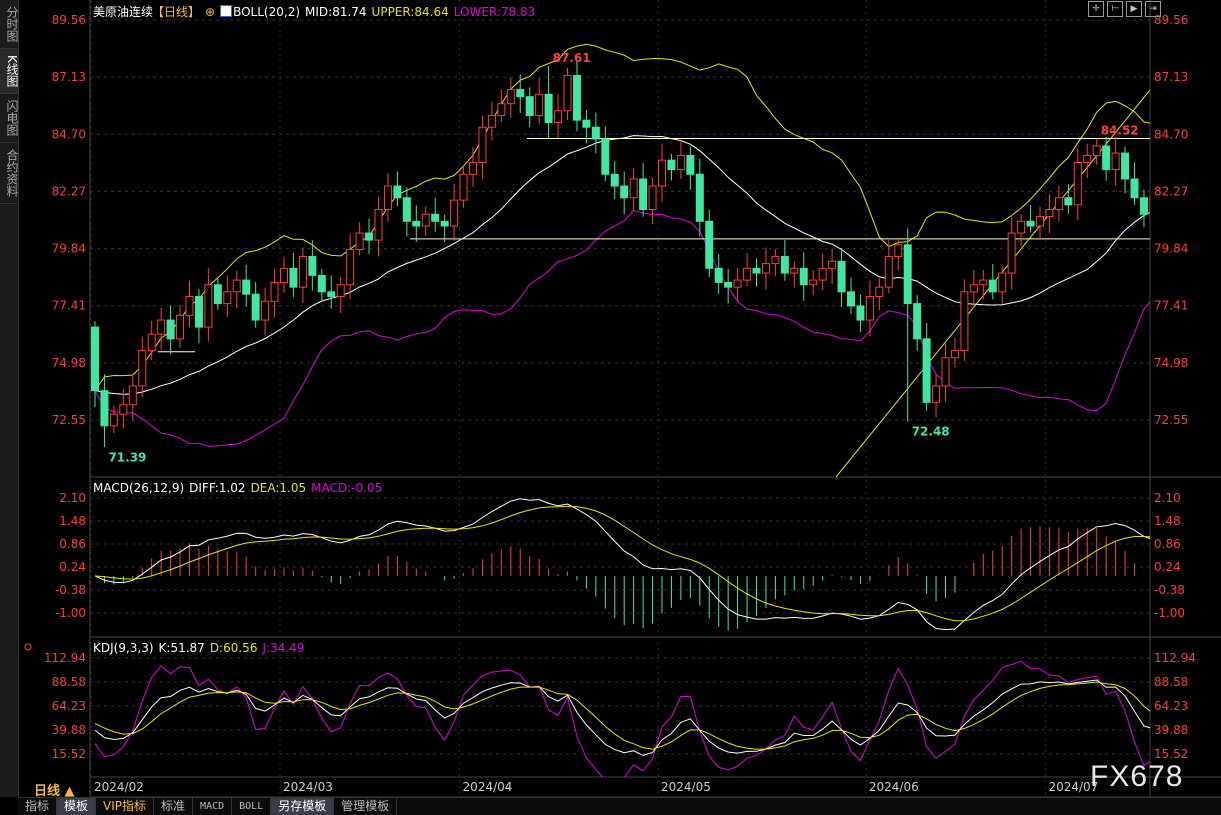 This screenshot has width=1221, height=815. What do you see at coordinates (9, 71) in the screenshot?
I see `sidebar-item-kline: K线图` at bounding box center [9, 71].